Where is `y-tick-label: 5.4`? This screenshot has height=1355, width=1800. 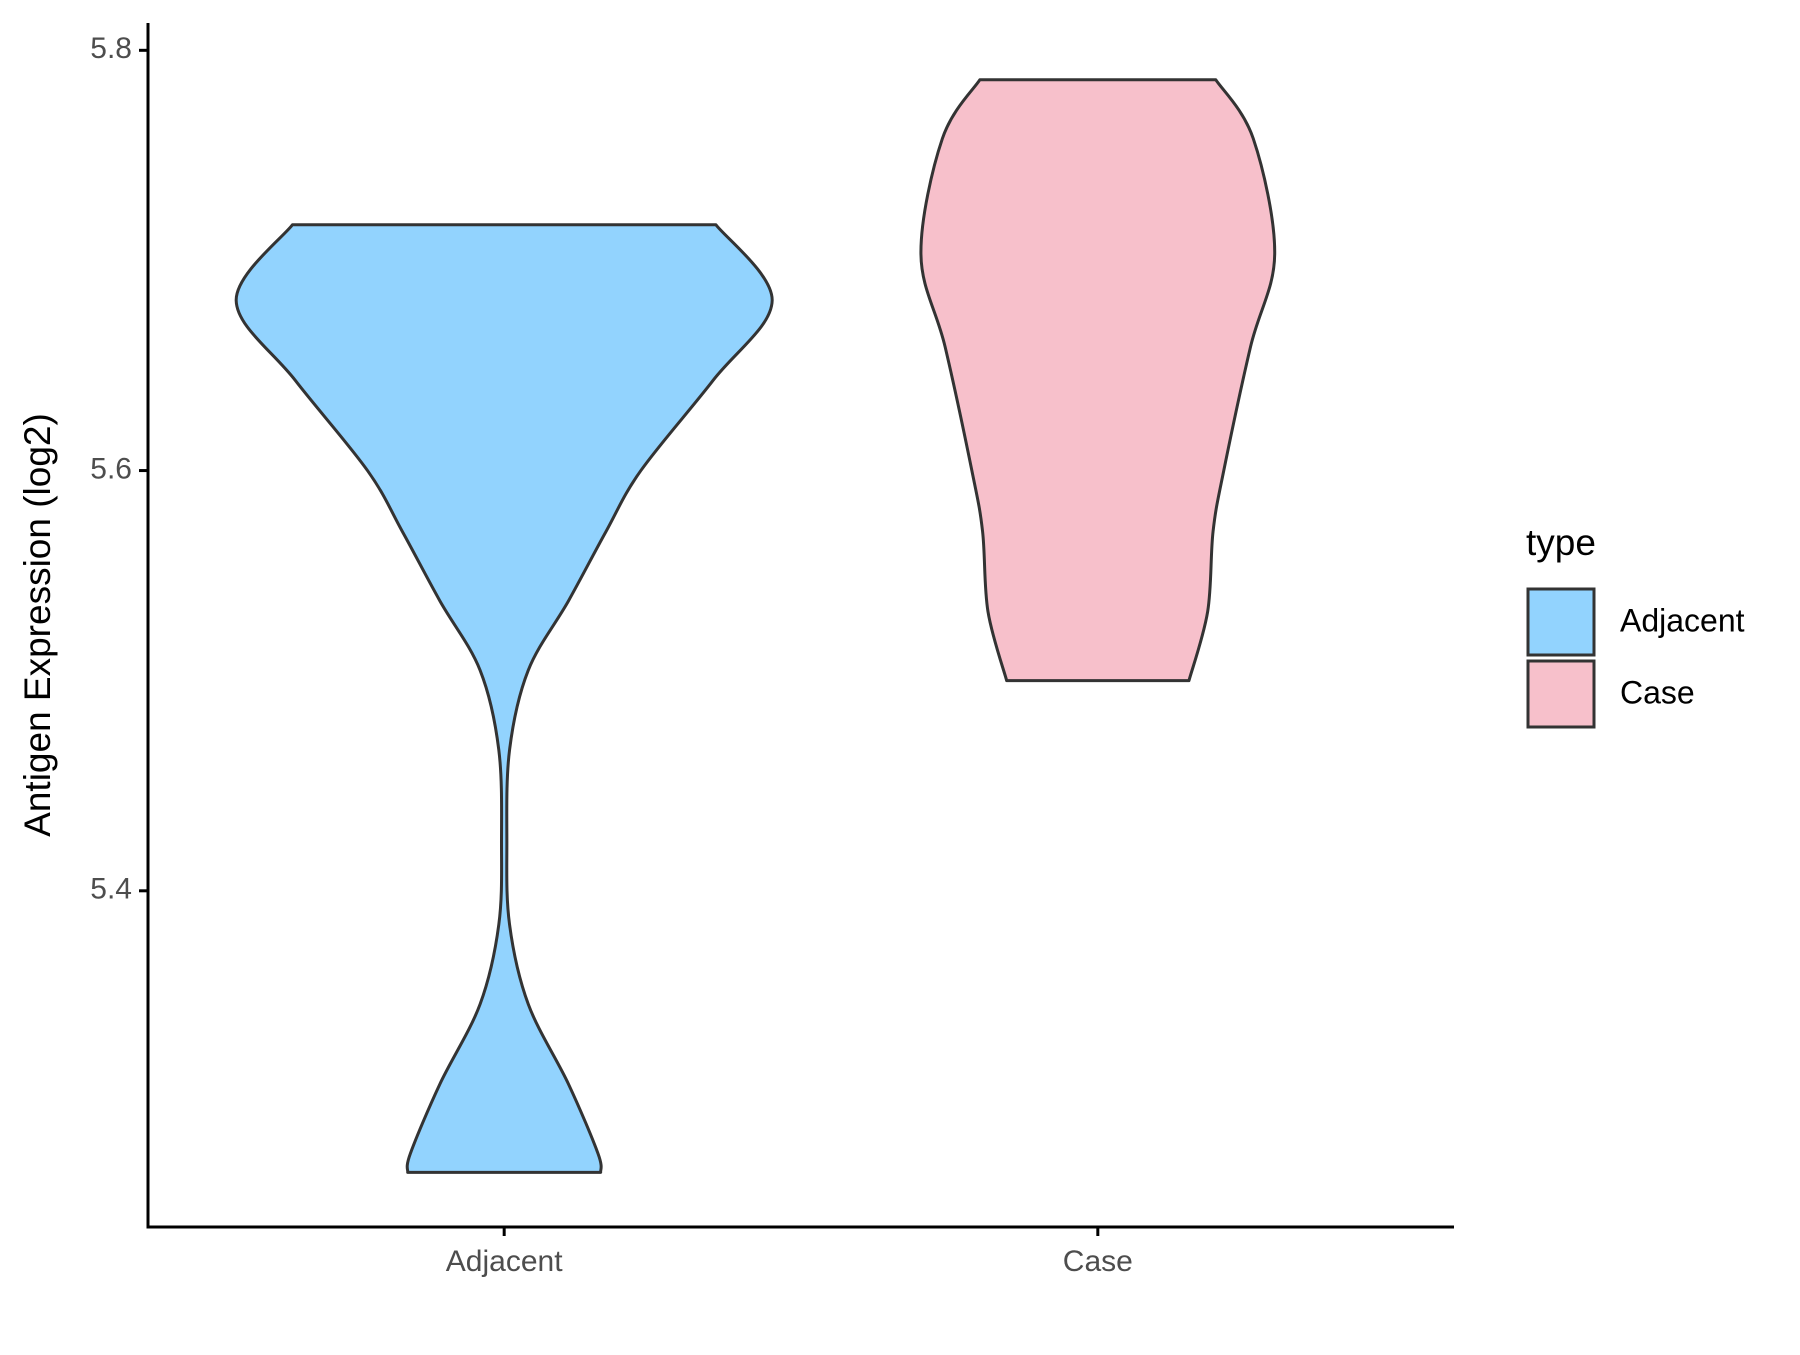
y-tick-label: 5.4 is located at coordinates (111, 889).